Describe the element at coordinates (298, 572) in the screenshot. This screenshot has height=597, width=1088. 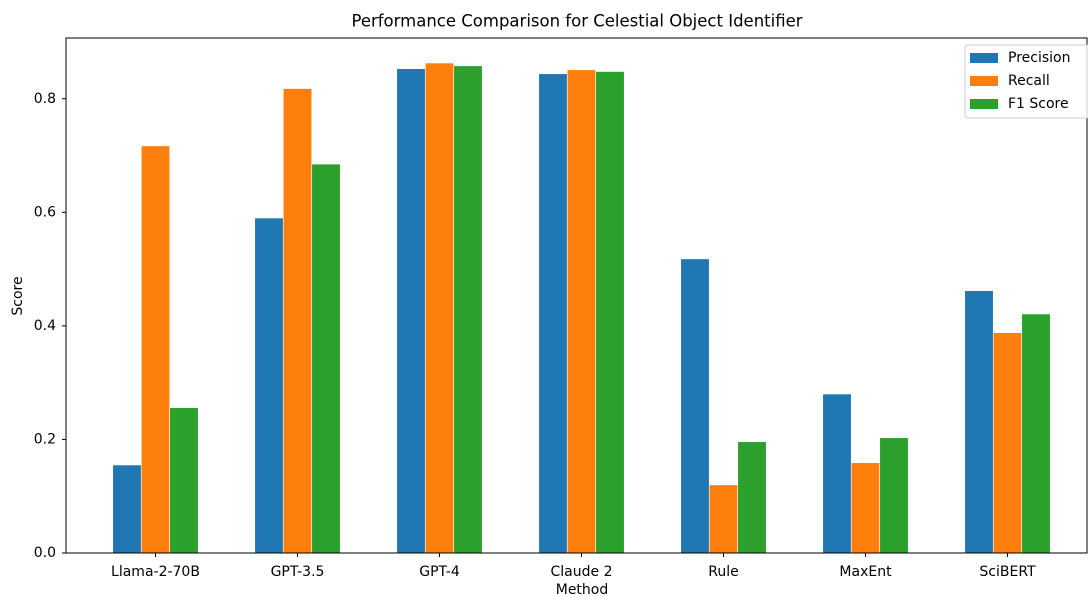
I see `x-tick-label: GPT-3.5` at that location.